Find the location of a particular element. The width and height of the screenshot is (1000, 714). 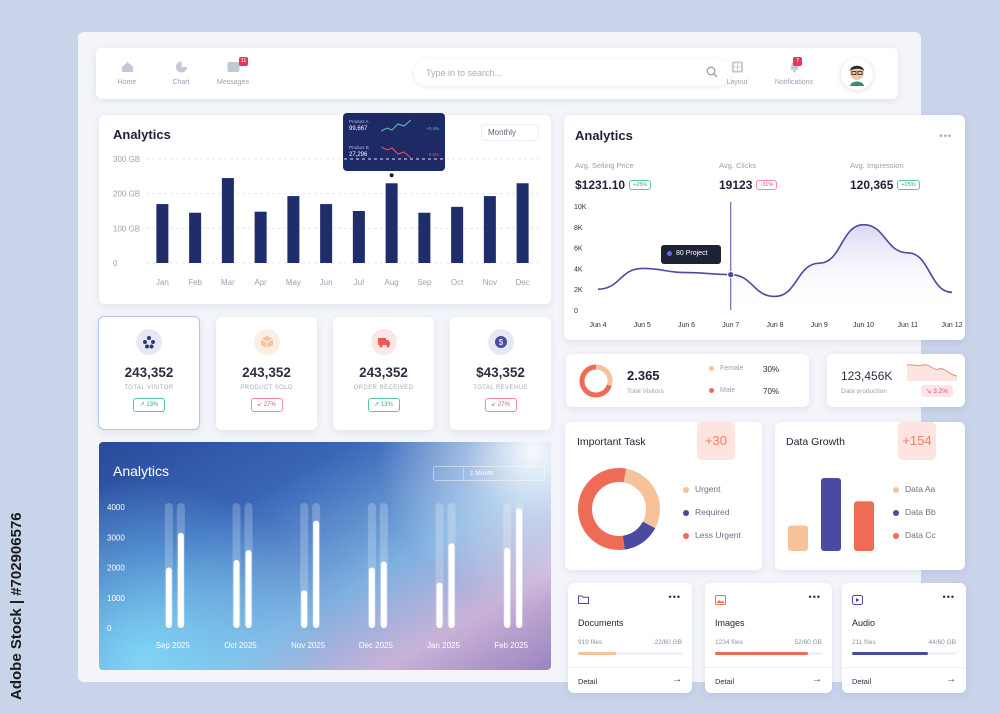

visitors-label: Total Visitors is located at coordinates (645, 391).